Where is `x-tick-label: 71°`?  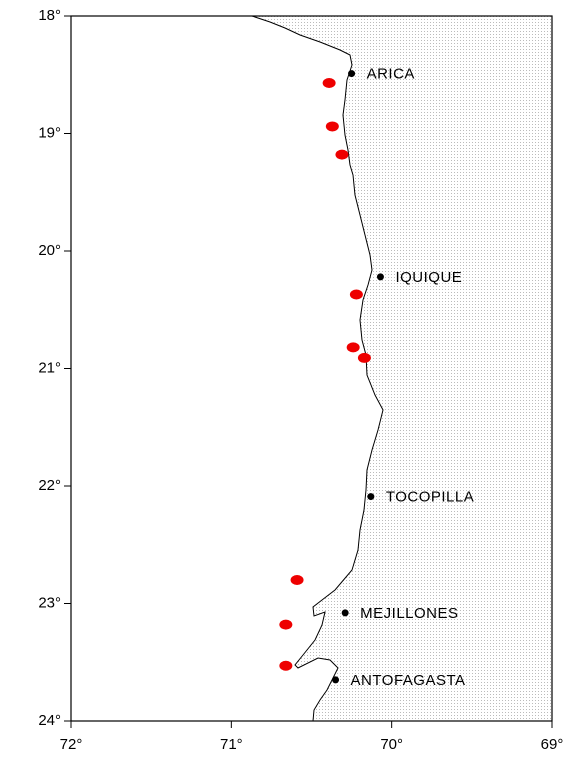 x-tick-label: 71° is located at coordinates (231, 744).